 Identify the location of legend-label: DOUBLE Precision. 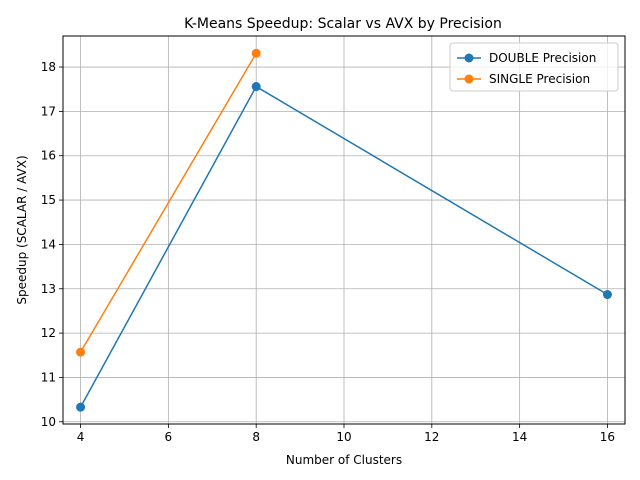
(542, 58).